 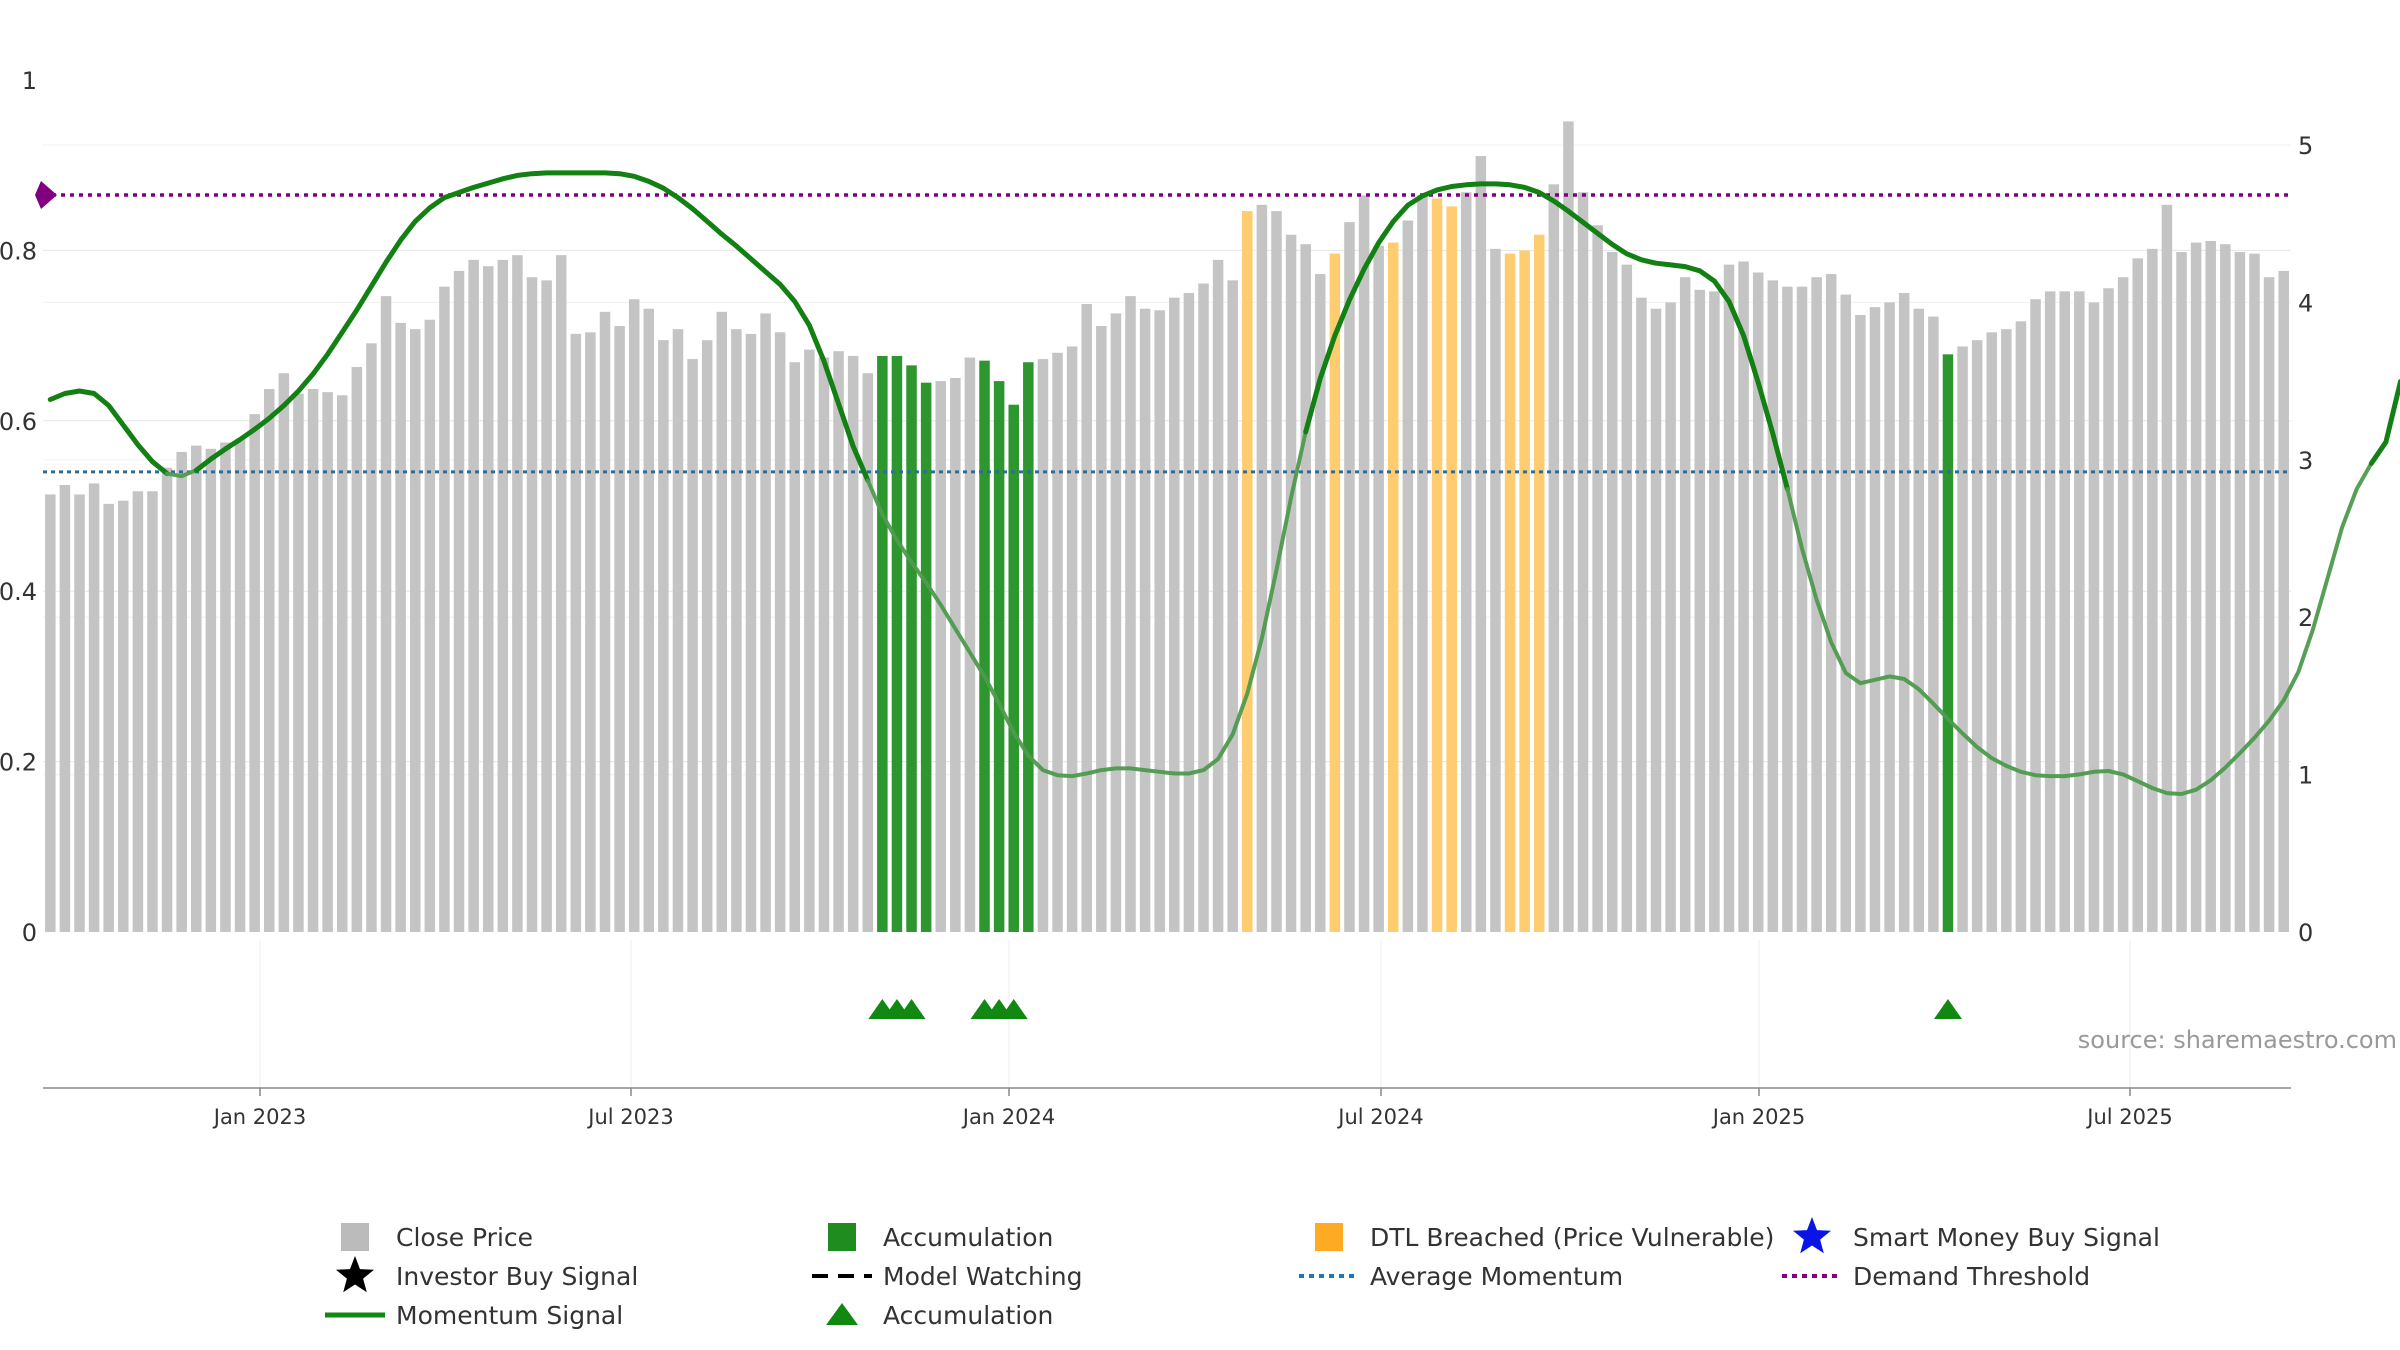 I want to click on momentum-signal-faded, so click(x=182, y=473).